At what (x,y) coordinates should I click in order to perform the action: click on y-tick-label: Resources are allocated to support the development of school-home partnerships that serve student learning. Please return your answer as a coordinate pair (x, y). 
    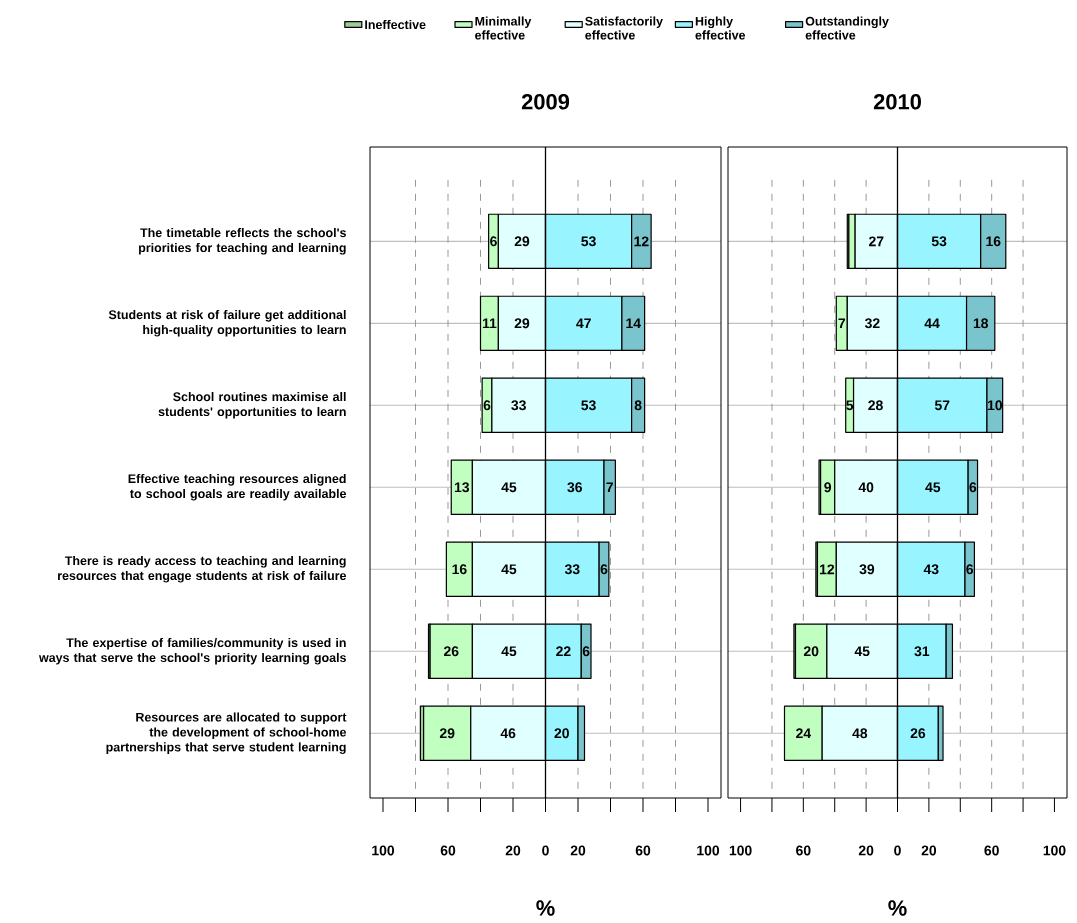
    Looking at the image, I should click on (226, 733).